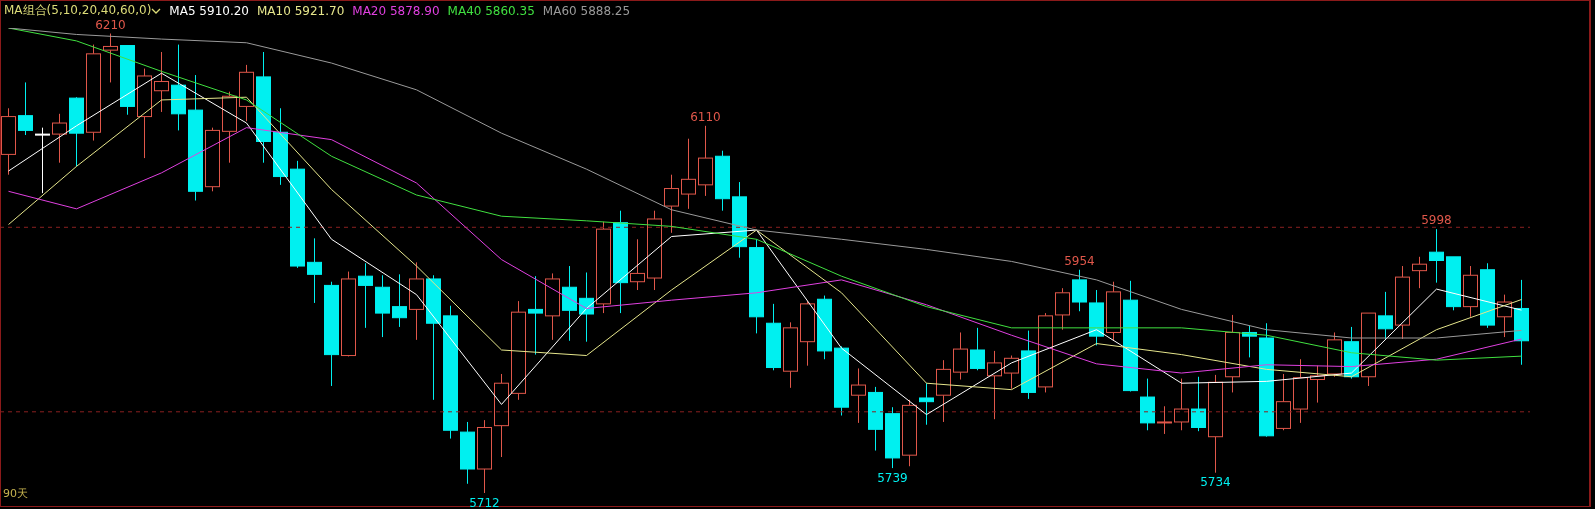  I want to click on text: MA20 5878.90, so click(396, 10).